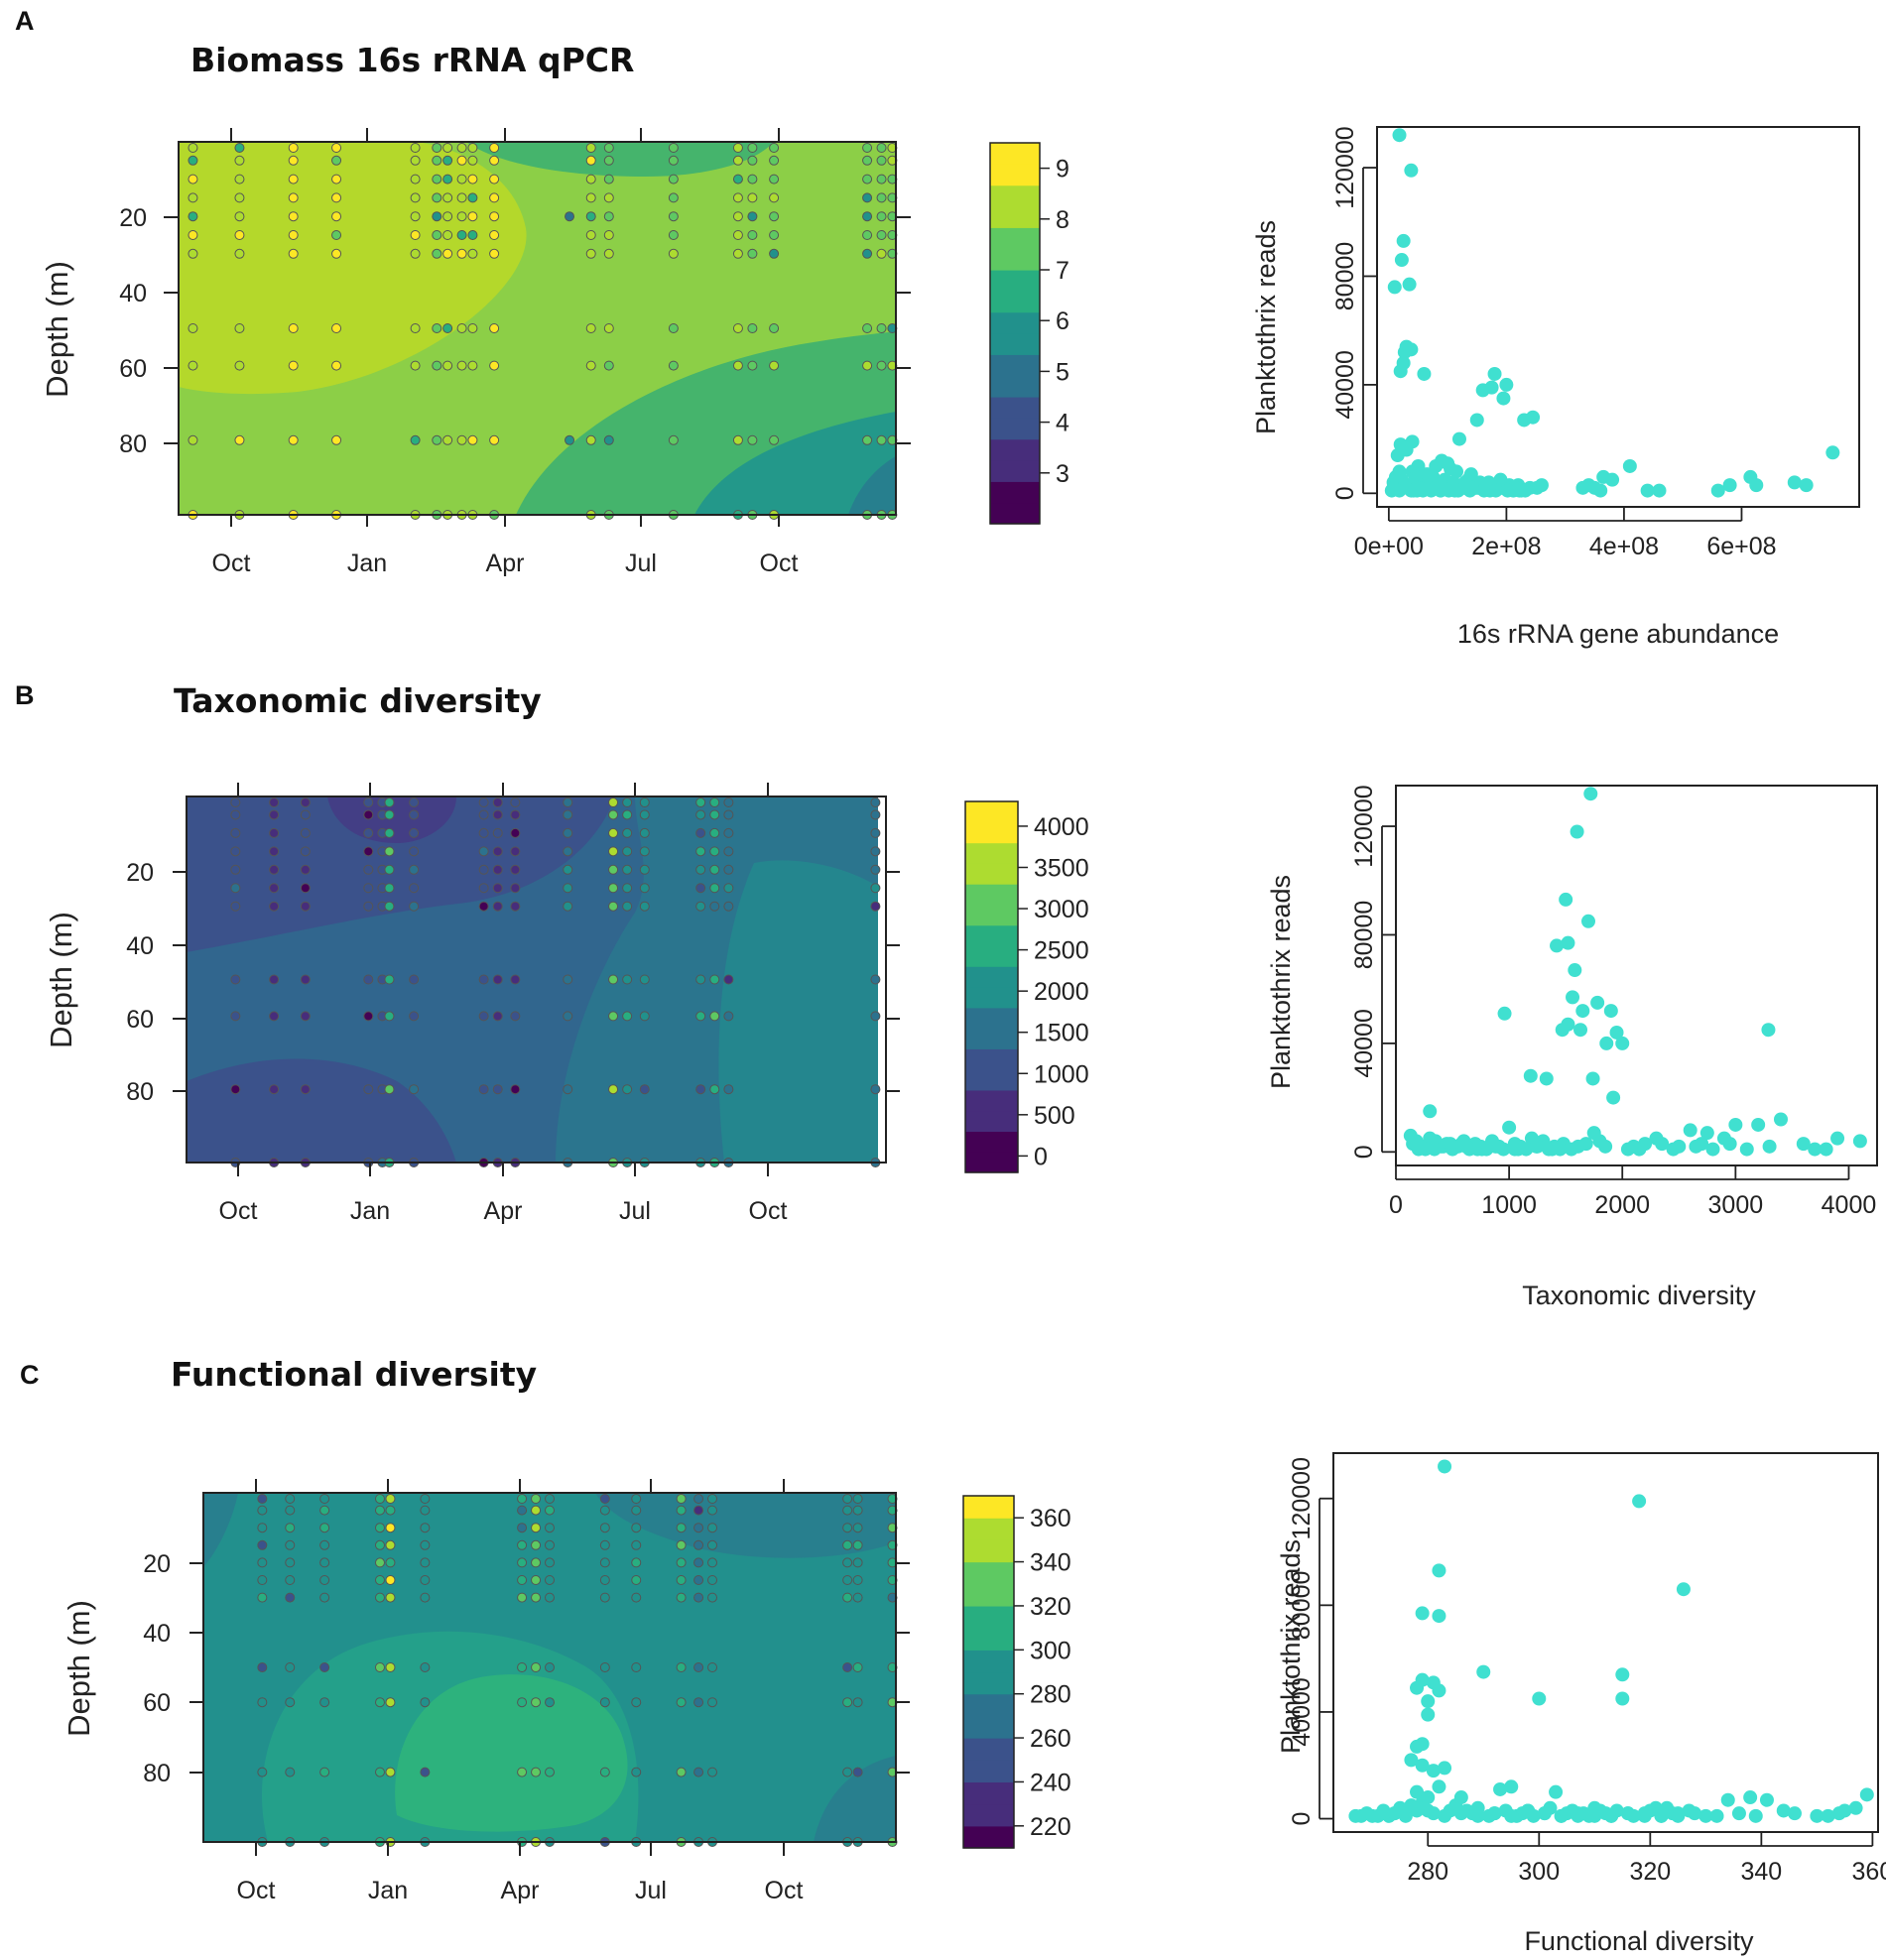  What do you see at coordinates (991, 1080) in the screenshot?
I see `colorbar-b-band` at bounding box center [991, 1080].